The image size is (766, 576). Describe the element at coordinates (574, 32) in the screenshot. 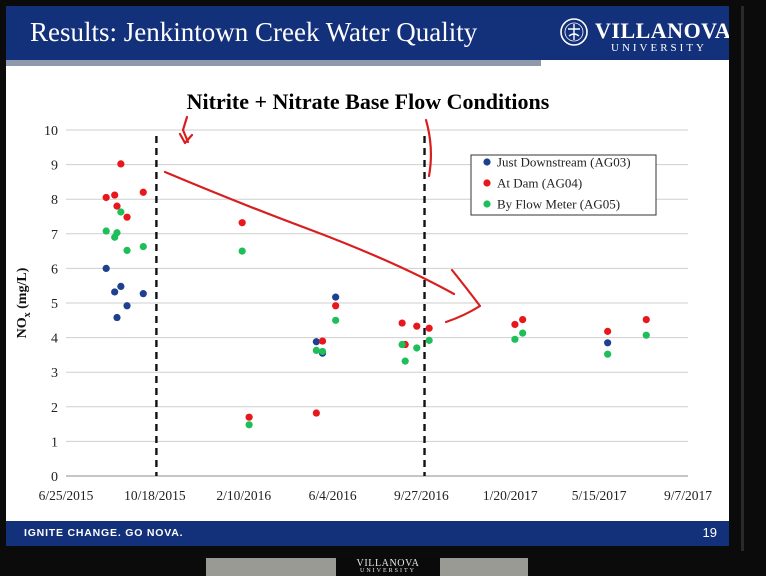

I see `university-seal-icon` at that location.